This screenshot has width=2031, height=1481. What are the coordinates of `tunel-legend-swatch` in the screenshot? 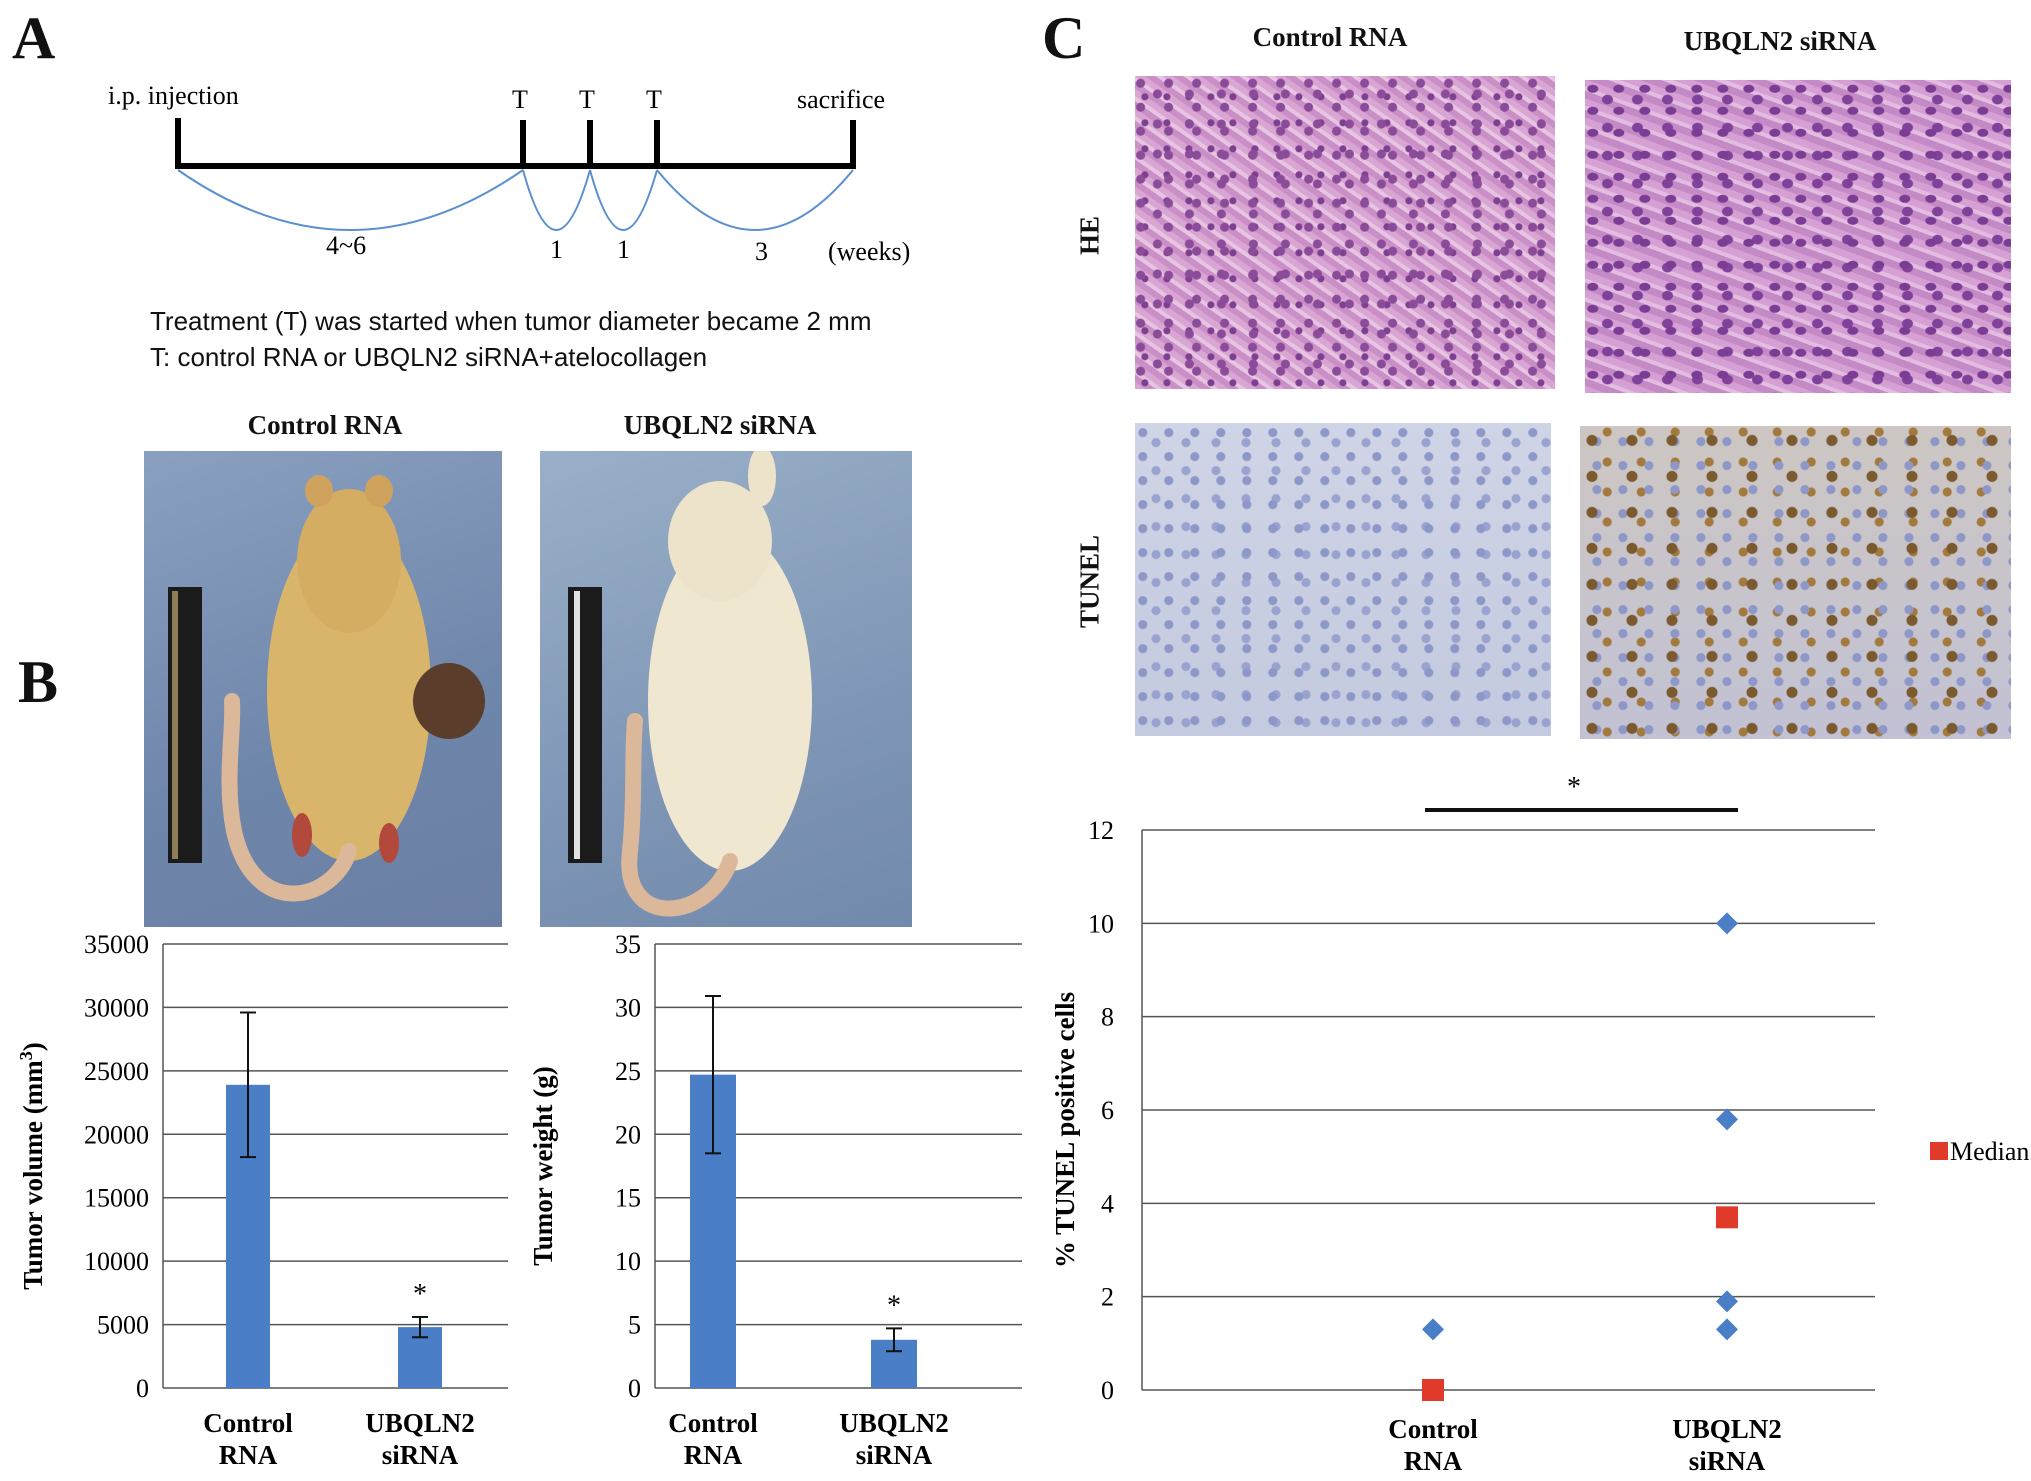 It's located at (1939, 1151).